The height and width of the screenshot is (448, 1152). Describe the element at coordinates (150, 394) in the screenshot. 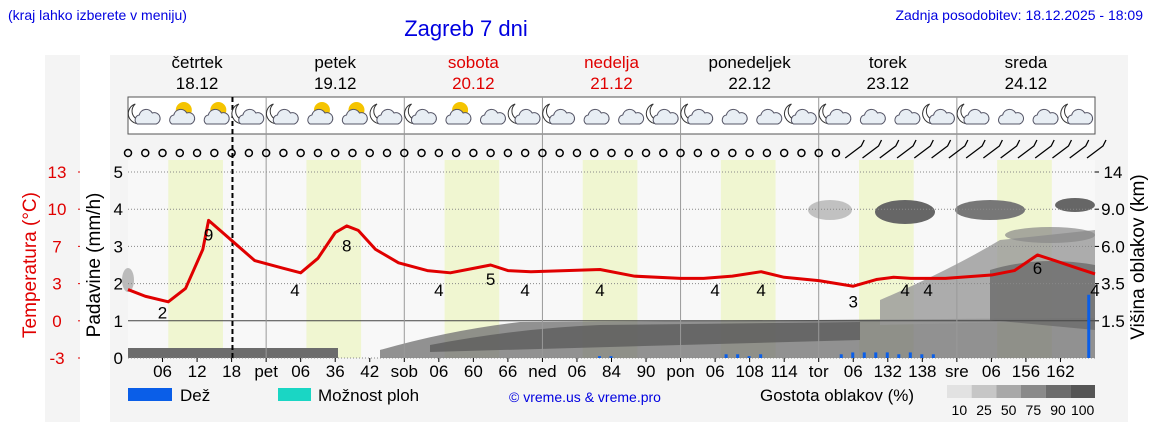

I see `legend-swatch` at that location.